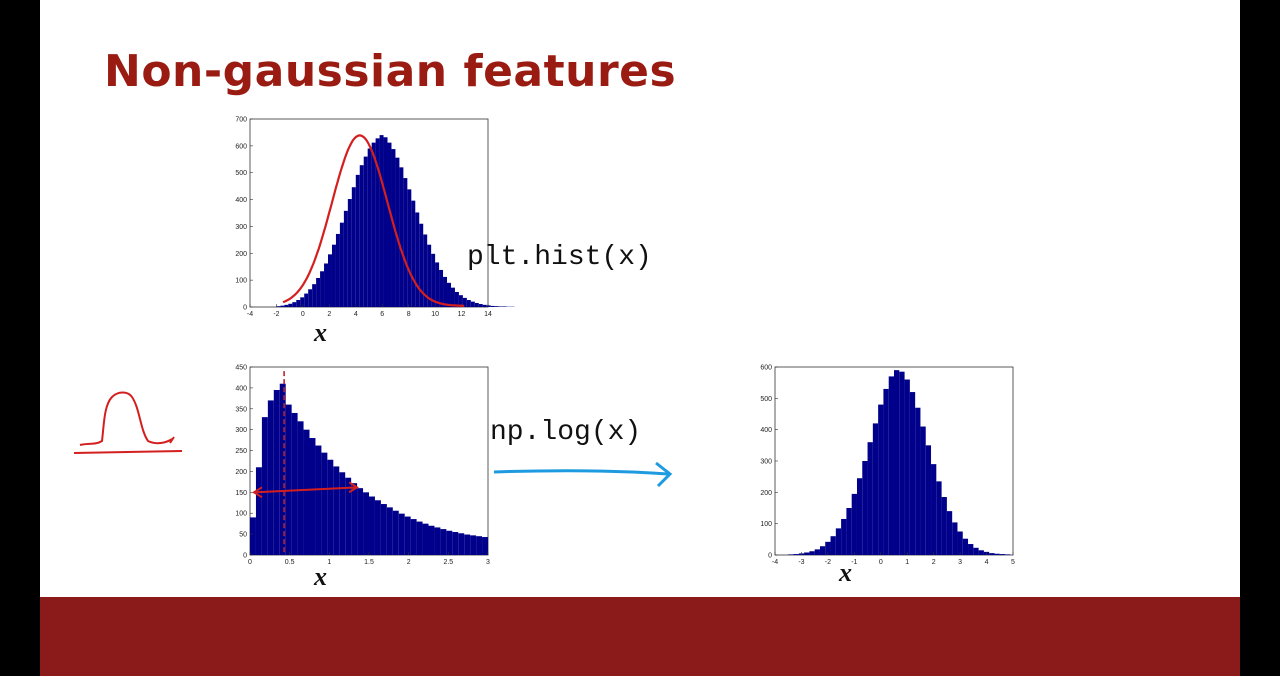 This screenshot has height=676, width=1280. I want to click on x-tick-label: 8, so click(409, 314).